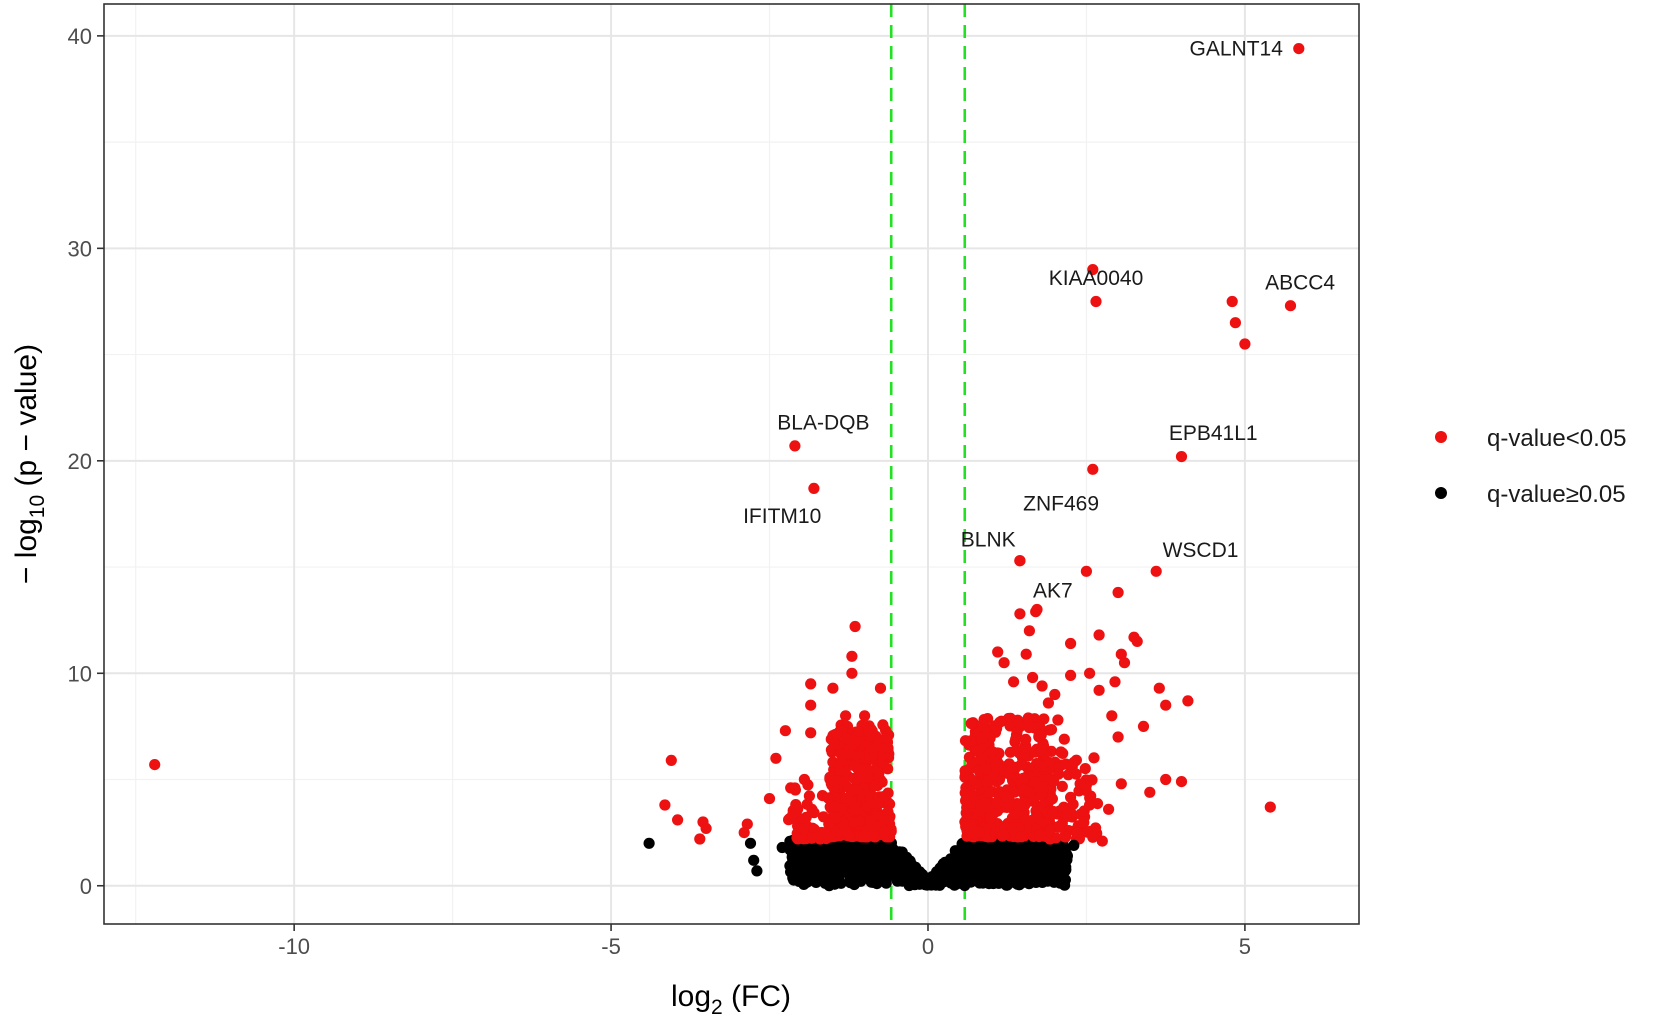 The height and width of the screenshot is (1021, 1654). What do you see at coordinates (611, 946) in the screenshot?
I see `x-tick-label: -5` at bounding box center [611, 946].